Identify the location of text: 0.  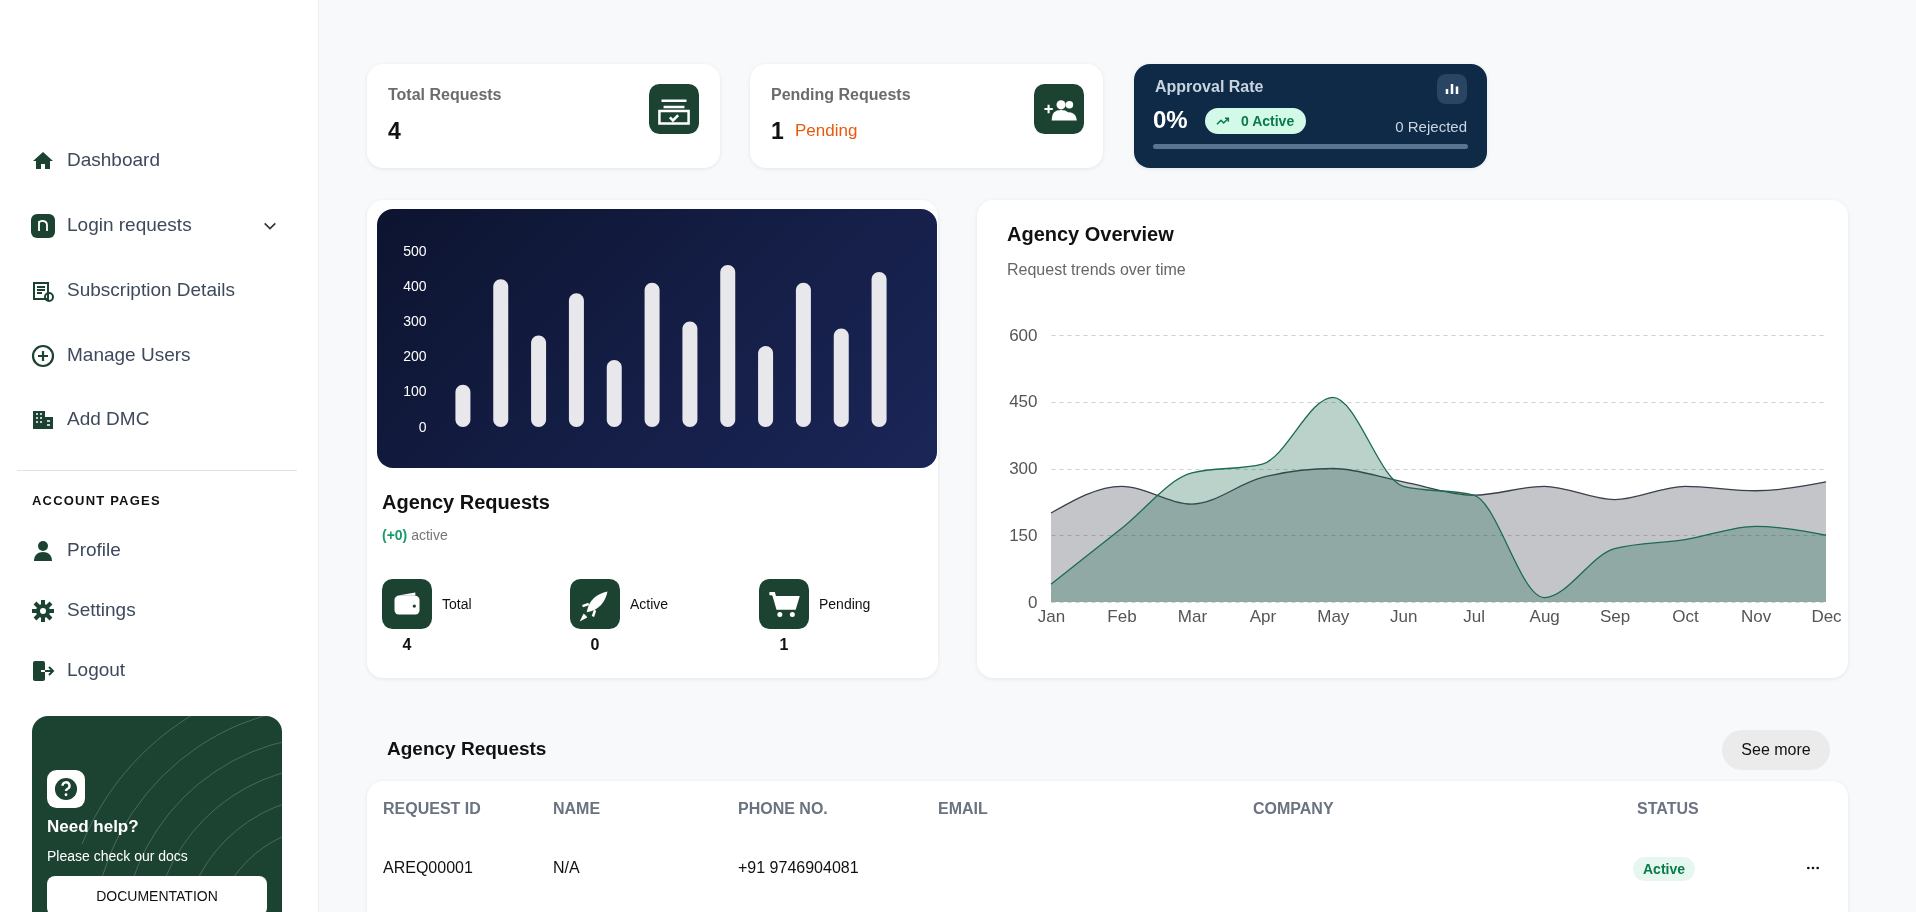
(595, 645).